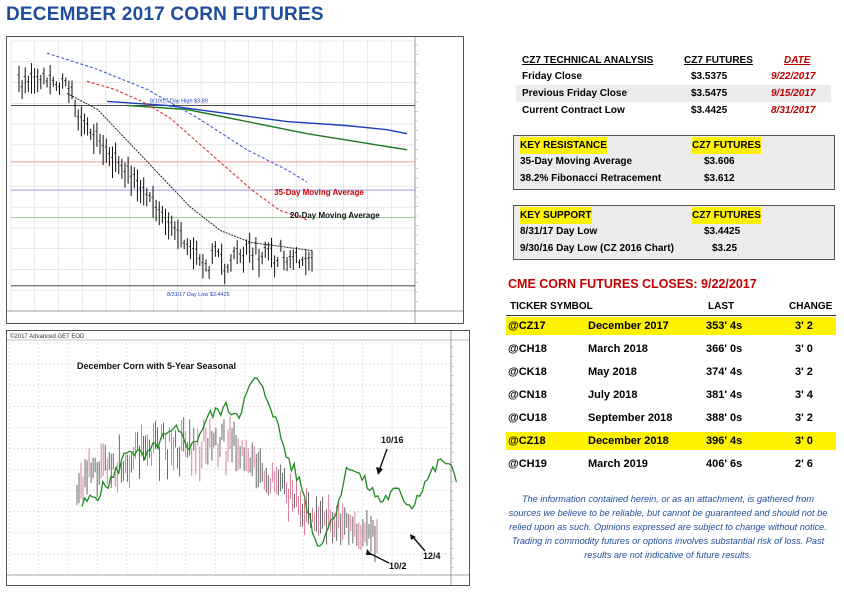  What do you see at coordinates (559, 231) in the screenshot?
I see `support-row-label: 8/31/17 Day Low` at bounding box center [559, 231].